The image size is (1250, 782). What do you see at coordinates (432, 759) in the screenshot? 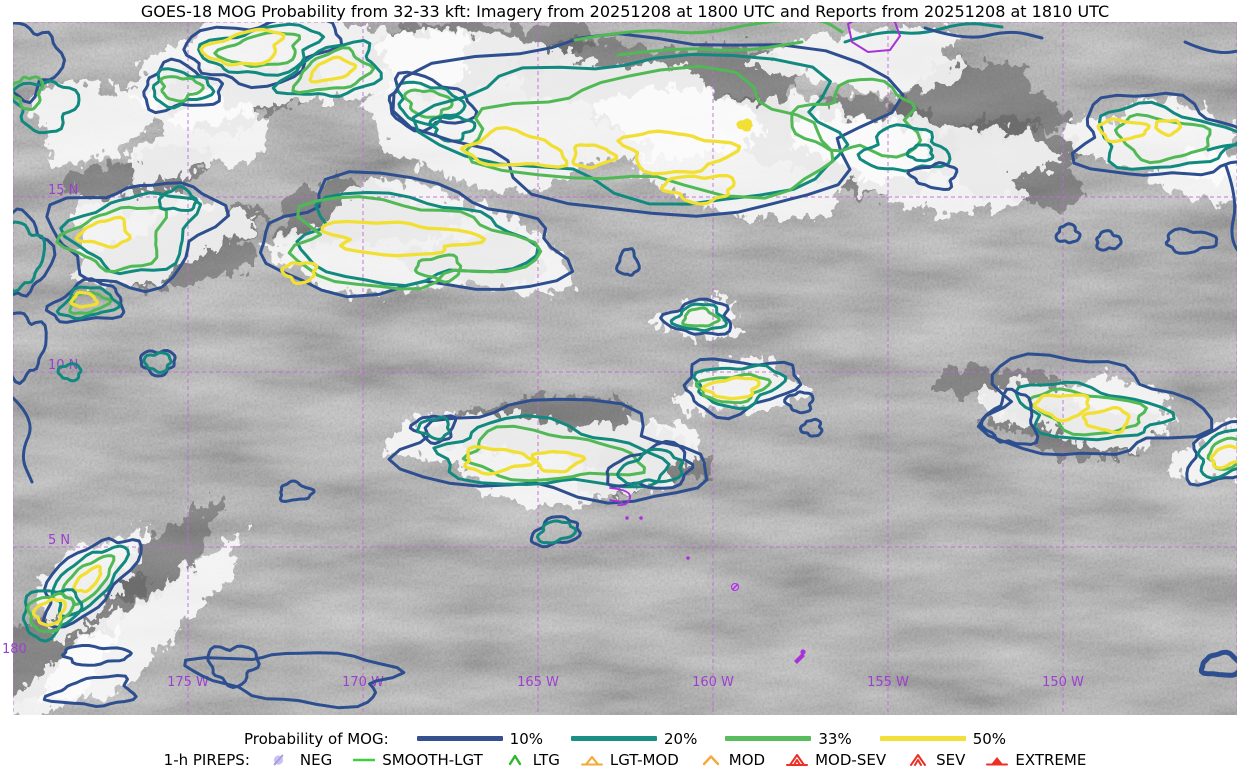
I see `smooth-lgt-label: SMOOTH-LGT` at bounding box center [432, 759].